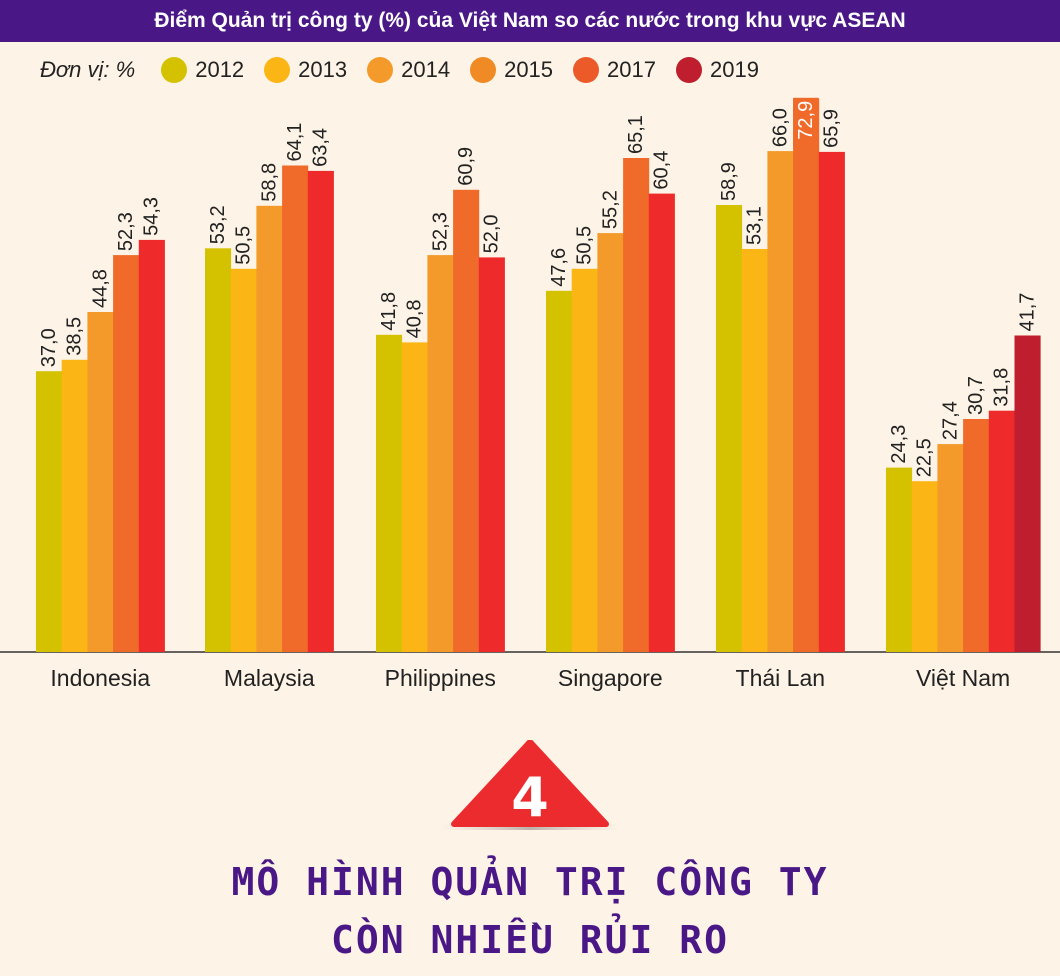 The height and width of the screenshot is (976, 1060). Describe the element at coordinates (1027, 312) in the screenshot. I see `value-label-2019-5: 41,7` at that location.